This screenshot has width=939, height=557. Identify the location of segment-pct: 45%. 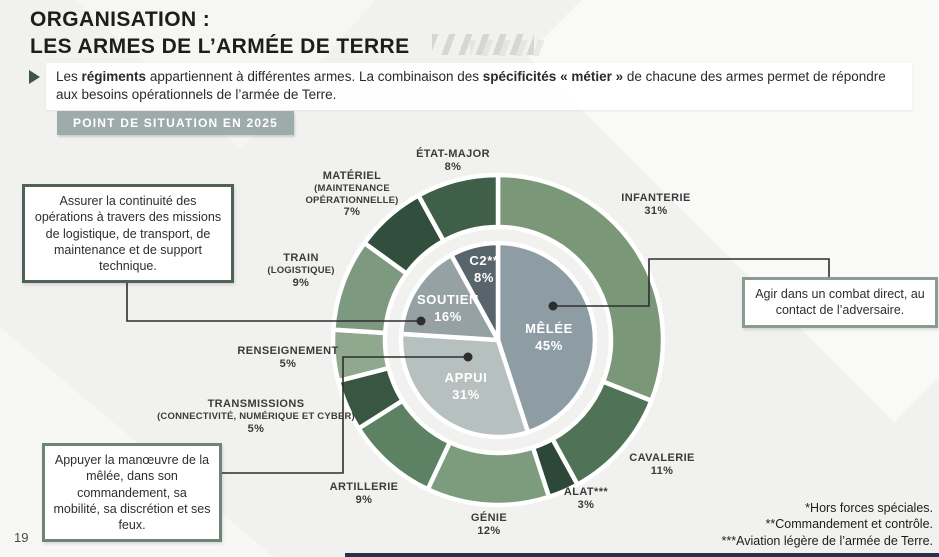
(549, 345).